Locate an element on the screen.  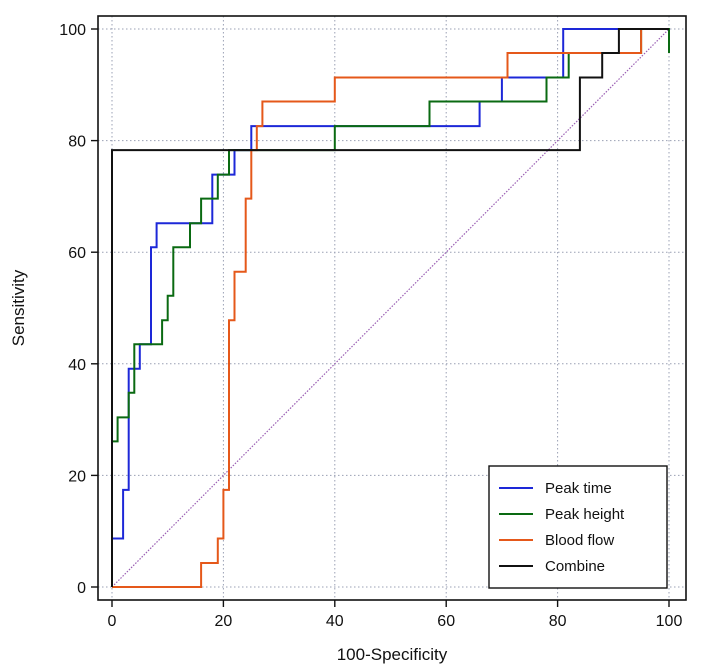
x-axis-ticks: 0 20 40 60 80 100 is located at coordinates (395, 615).